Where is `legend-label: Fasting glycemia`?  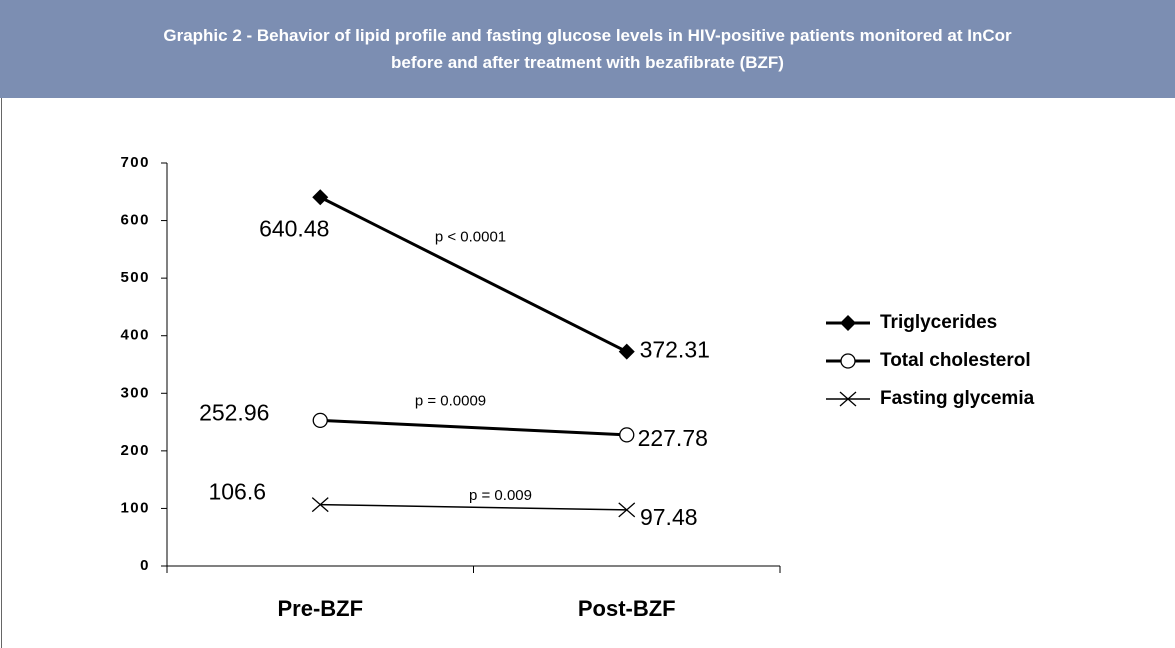
legend-label: Fasting glycemia is located at coordinates (957, 398).